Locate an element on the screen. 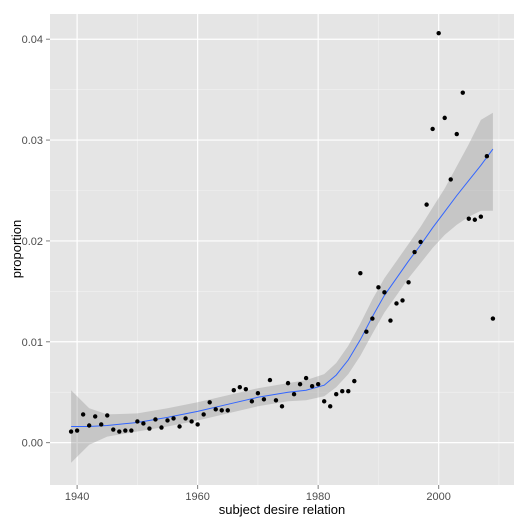  y-axis-ticks: 0.00 0.01 0.02 0.03 0.04 is located at coordinates (36, 242).